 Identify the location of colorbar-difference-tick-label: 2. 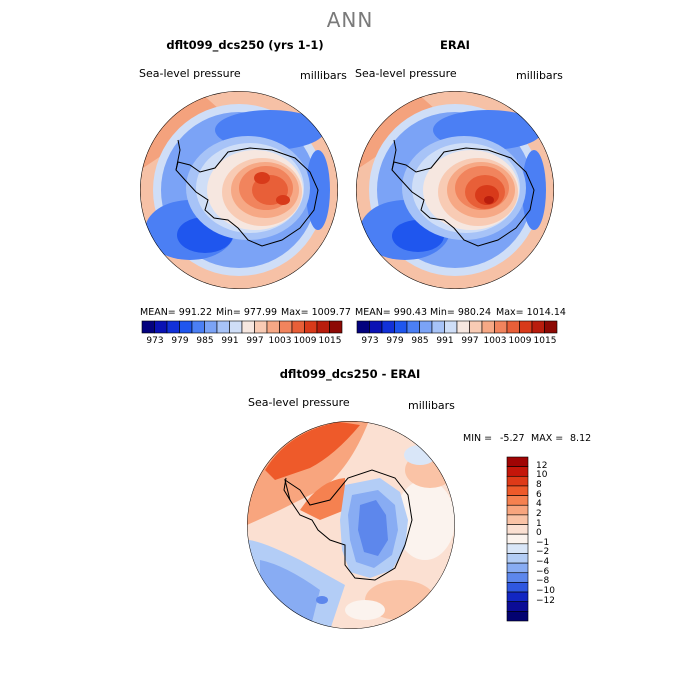
(539, 513).